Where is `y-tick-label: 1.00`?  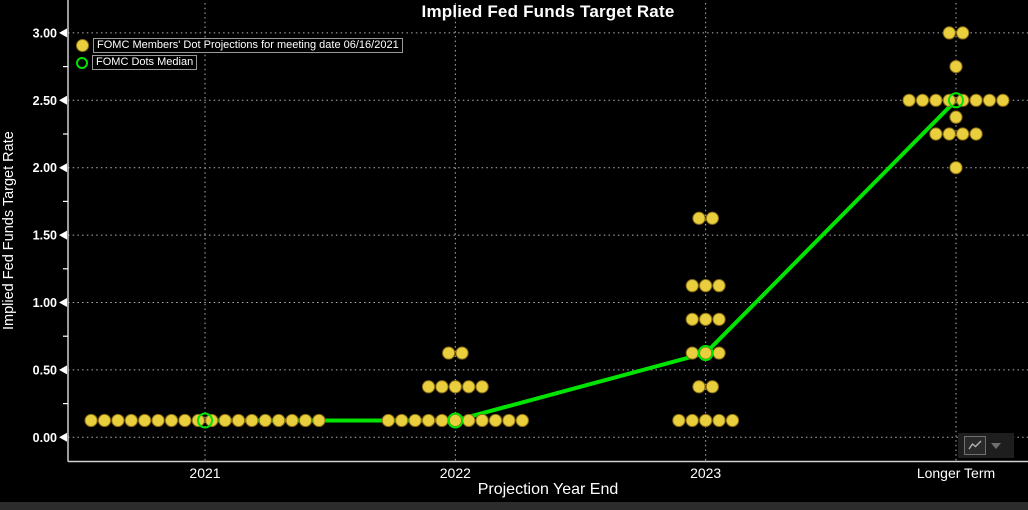 y-tick-label: 1.00 is located at coordinates (45, 303).